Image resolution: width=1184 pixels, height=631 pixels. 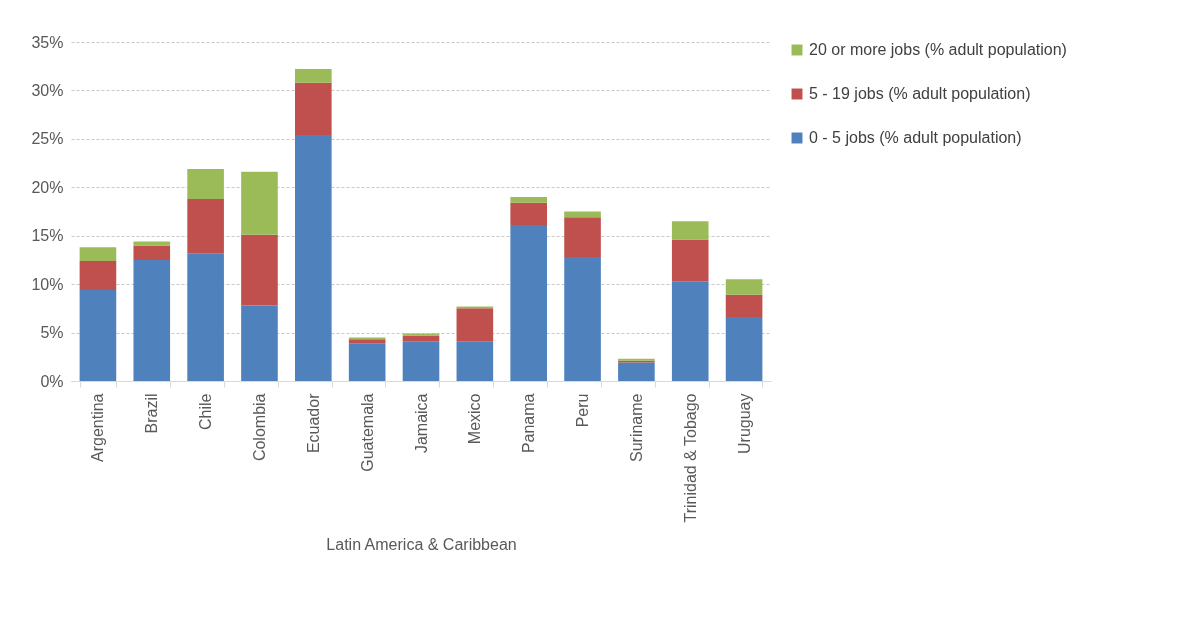 I want to click on x-tick-label: Suriname, so click(x=636, y=427).